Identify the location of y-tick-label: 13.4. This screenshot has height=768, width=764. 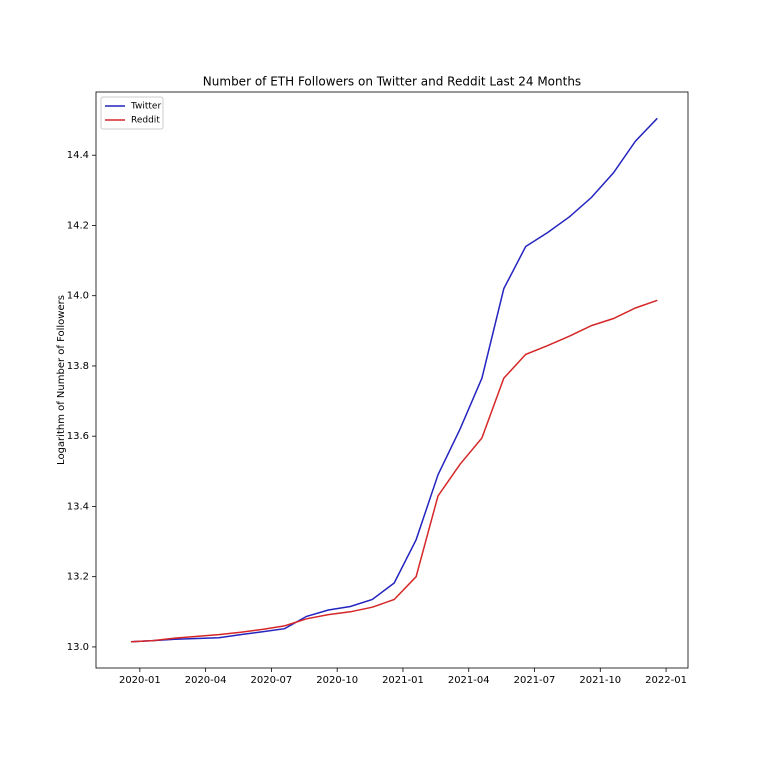
(78, 506).